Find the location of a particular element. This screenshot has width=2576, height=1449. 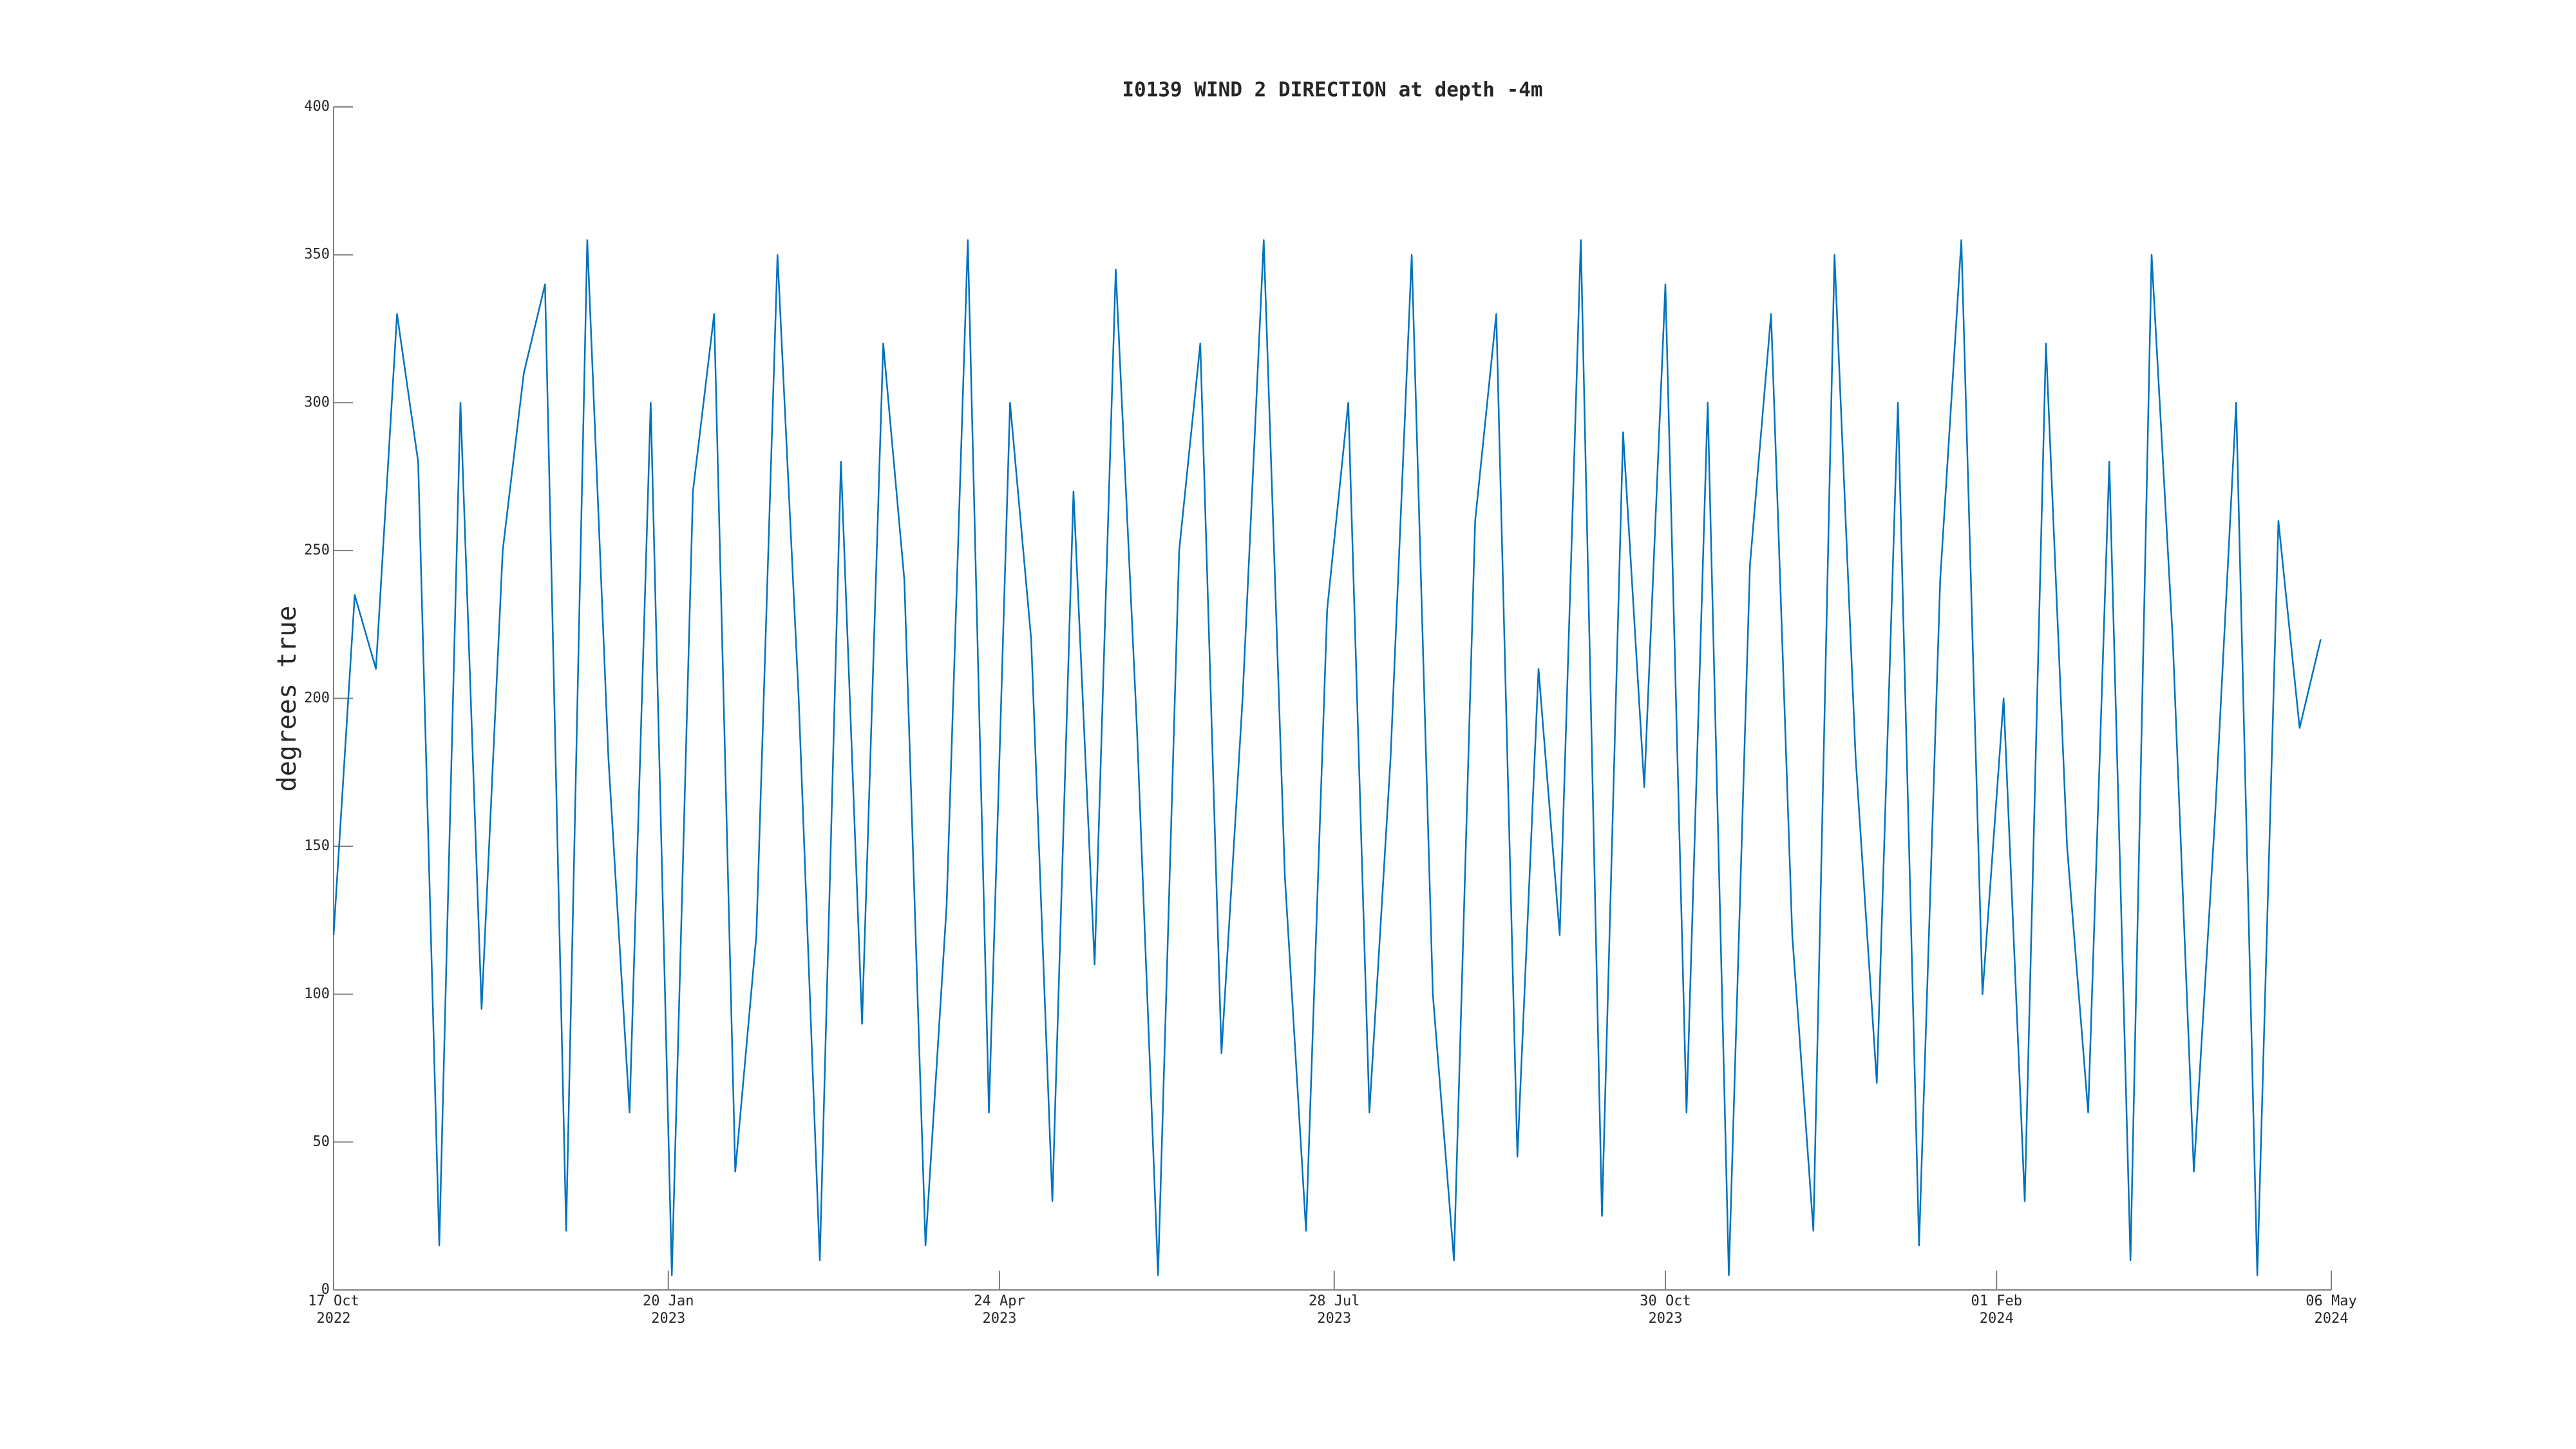

x-tick-label: 06 May 2024 is located at coordinates (2331, 1310).